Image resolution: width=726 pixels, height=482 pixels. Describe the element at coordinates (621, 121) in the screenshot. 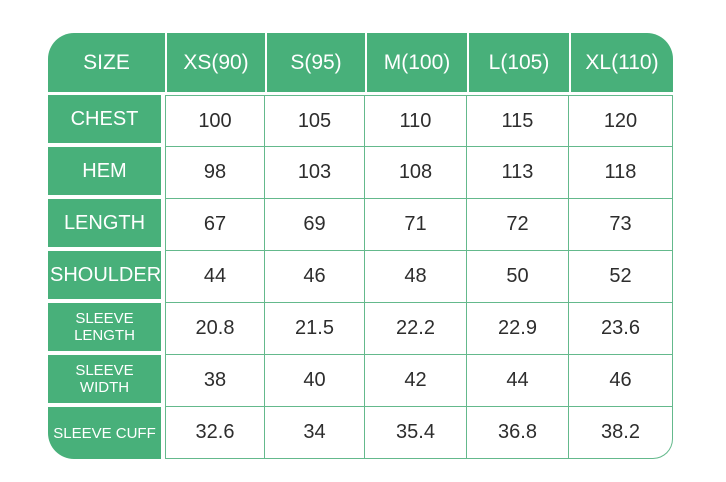

I see `table-cell: 120` at that location.